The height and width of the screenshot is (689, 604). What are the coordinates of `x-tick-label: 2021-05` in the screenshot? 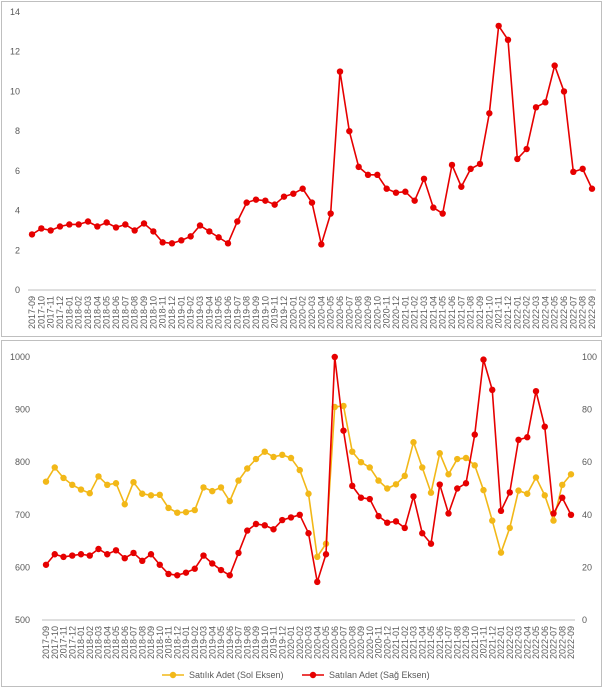 It's located at (443, 312).